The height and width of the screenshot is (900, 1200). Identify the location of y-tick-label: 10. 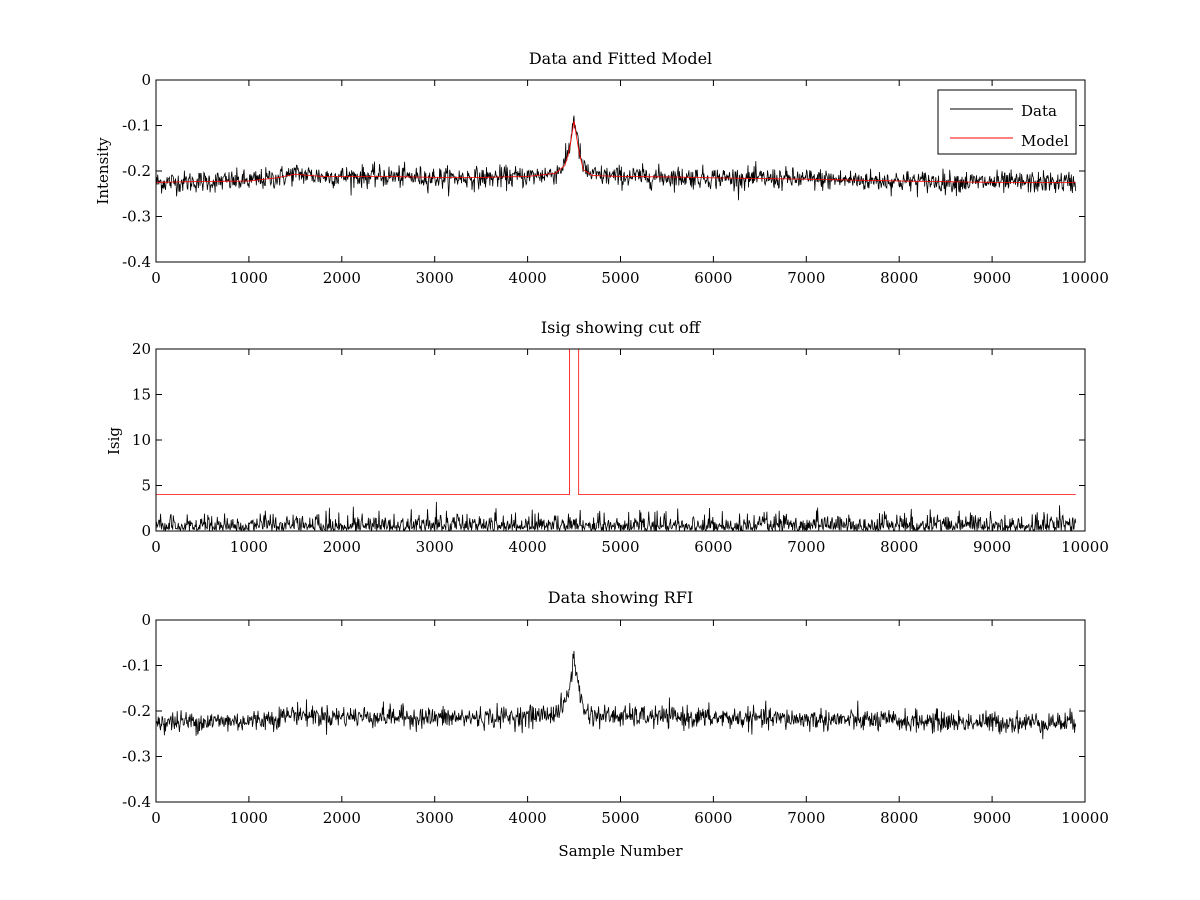
(141, 440).